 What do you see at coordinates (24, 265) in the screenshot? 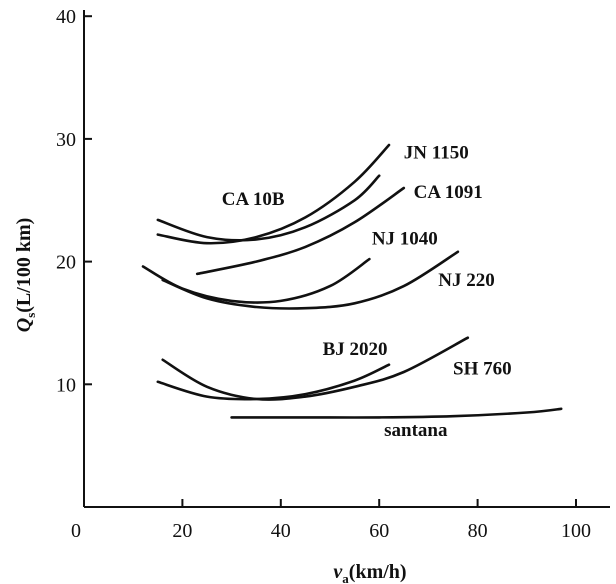
I see `y-axis-unit: (L/100 km)` at bounding box center [24, 265].